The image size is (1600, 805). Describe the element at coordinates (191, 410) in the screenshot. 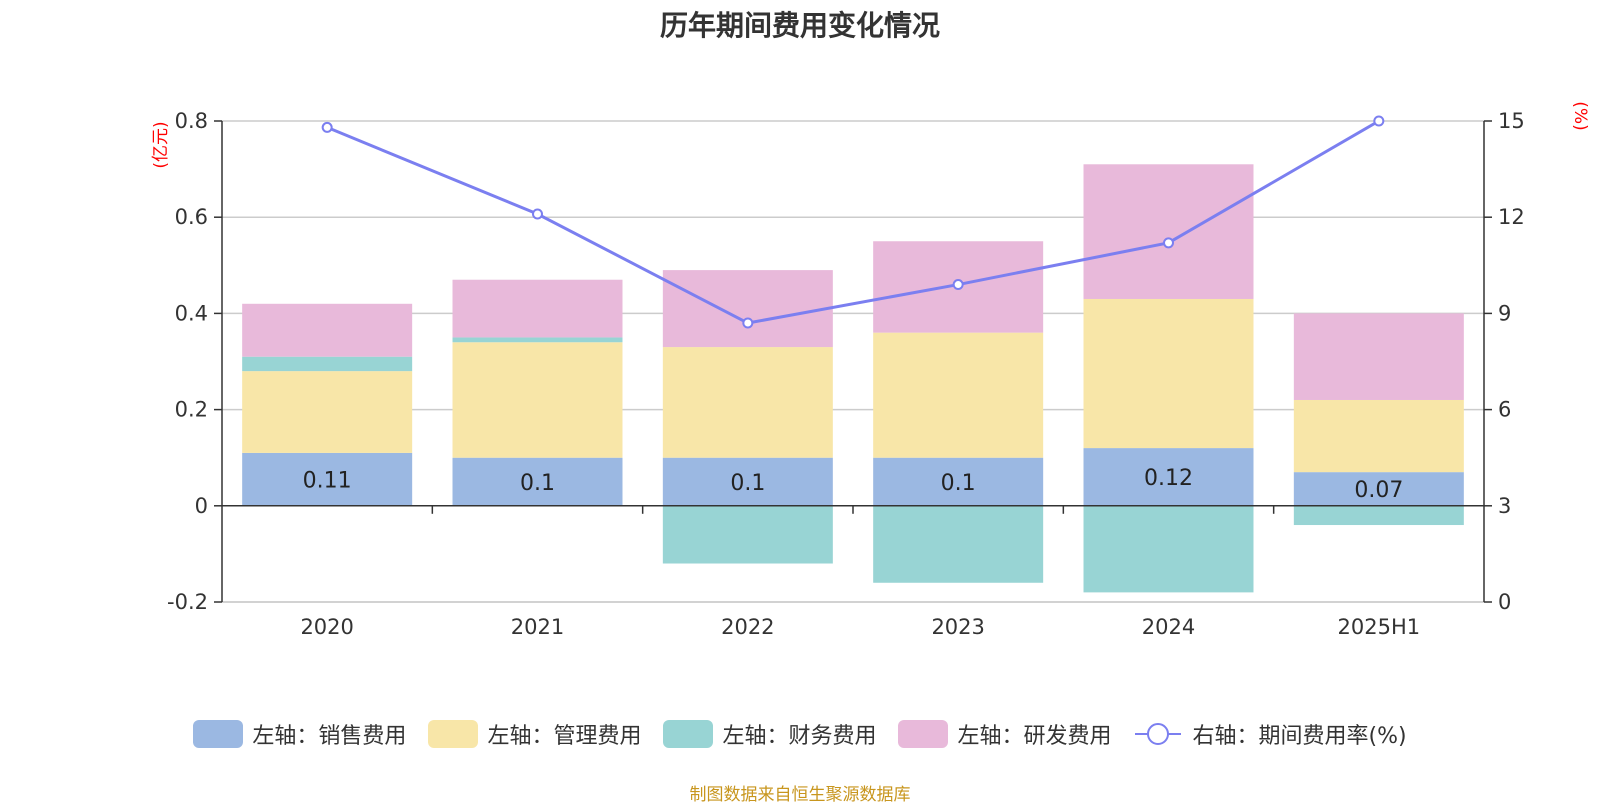

I see `left-axis-tick-label: 0.2` at that location.